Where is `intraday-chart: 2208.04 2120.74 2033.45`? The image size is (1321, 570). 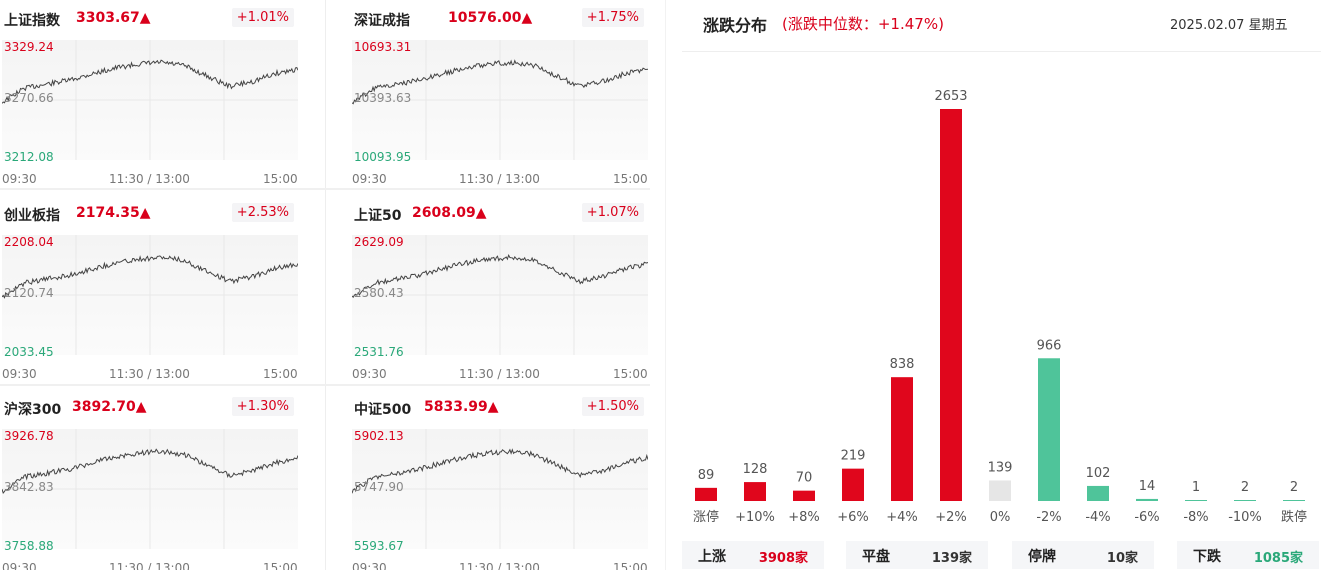
intraday-chart: 2208.04 2120.74 2033.45 is located at coordinates (150, 295).